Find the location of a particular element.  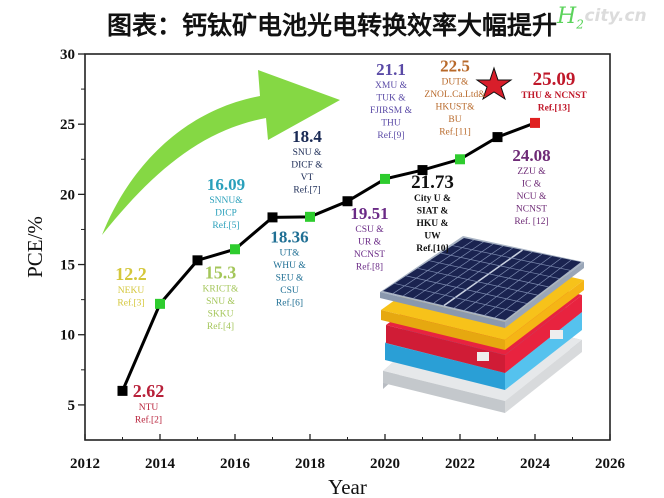

y-tick-label: 30 is located at coordinates (67, 55).